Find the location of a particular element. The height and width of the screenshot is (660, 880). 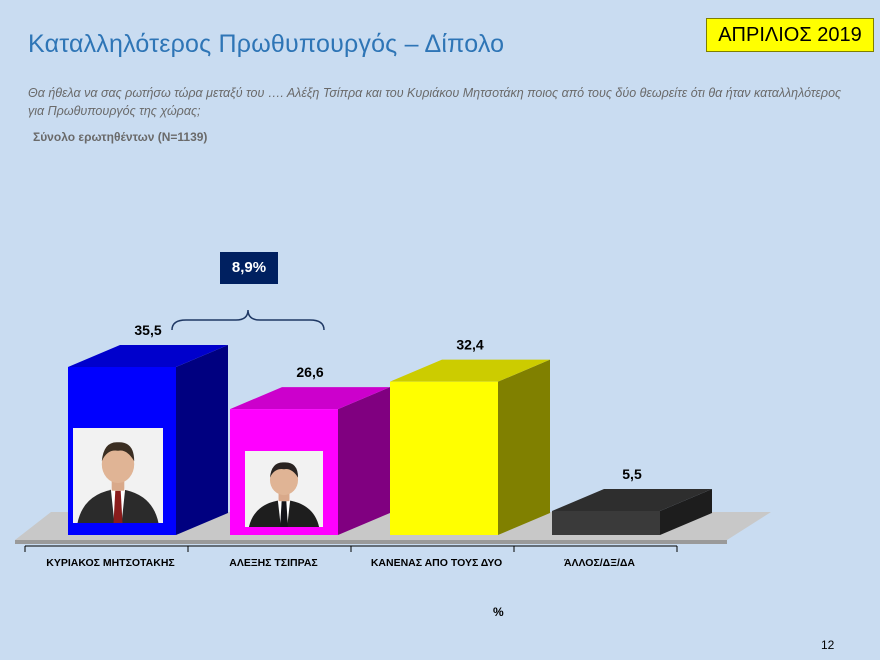

category-label: ΚΑΝΕΝΑΣ ΑΠΟ ΤΟΥΣ ΔΥΟ is located at coordinates (436, 563).